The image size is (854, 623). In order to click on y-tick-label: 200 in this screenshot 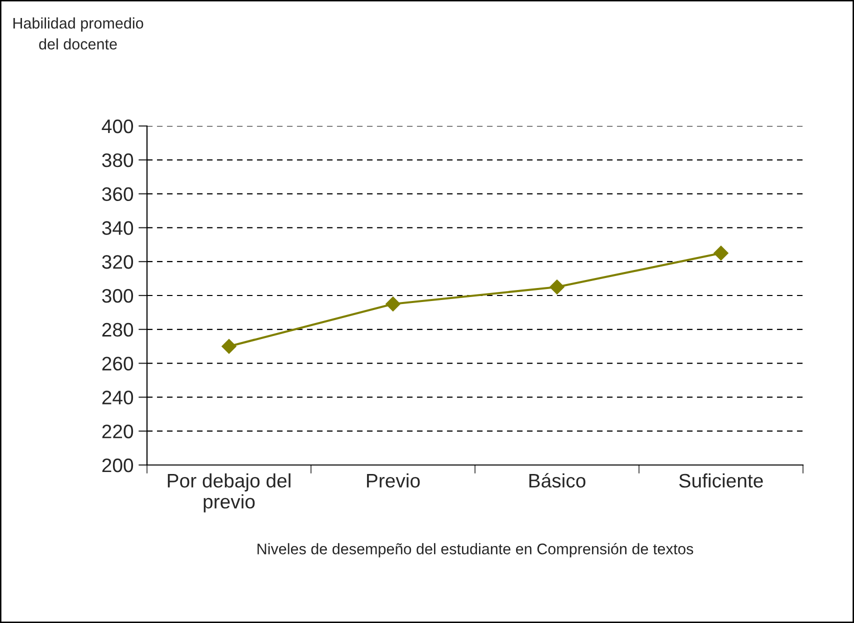, I will do `click(118, 465)`.